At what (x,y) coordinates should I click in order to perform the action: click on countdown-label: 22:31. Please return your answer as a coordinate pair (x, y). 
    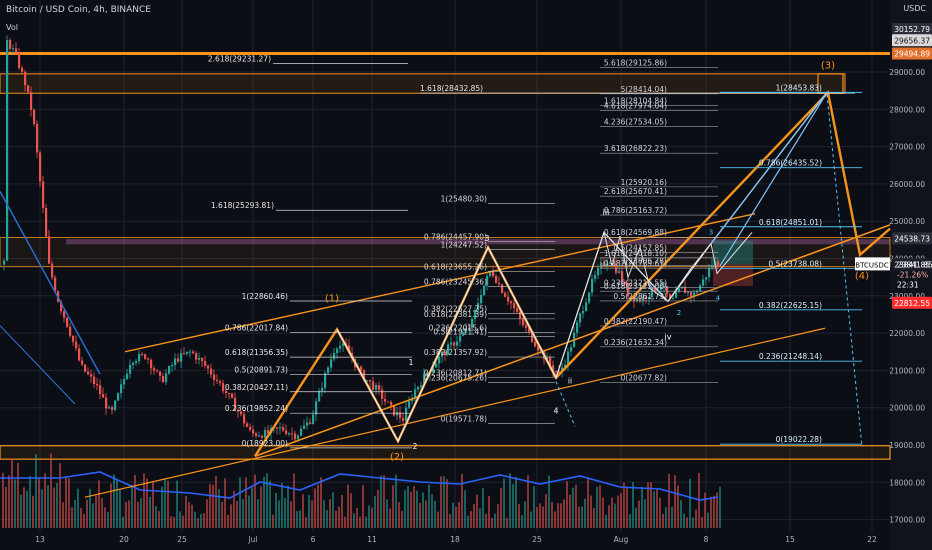
    Looking at the image, I should click on (908, 284).